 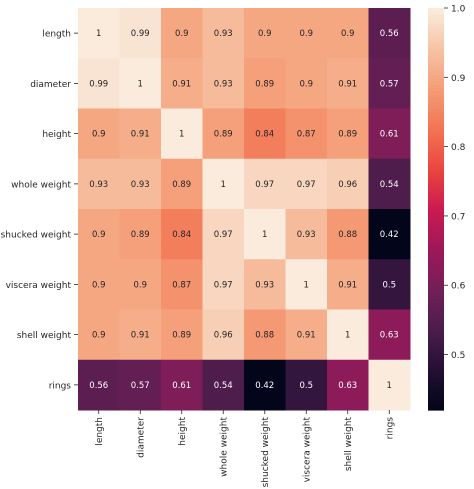 I want to click on cell-annotation: 1, so click(x=264, y=235).